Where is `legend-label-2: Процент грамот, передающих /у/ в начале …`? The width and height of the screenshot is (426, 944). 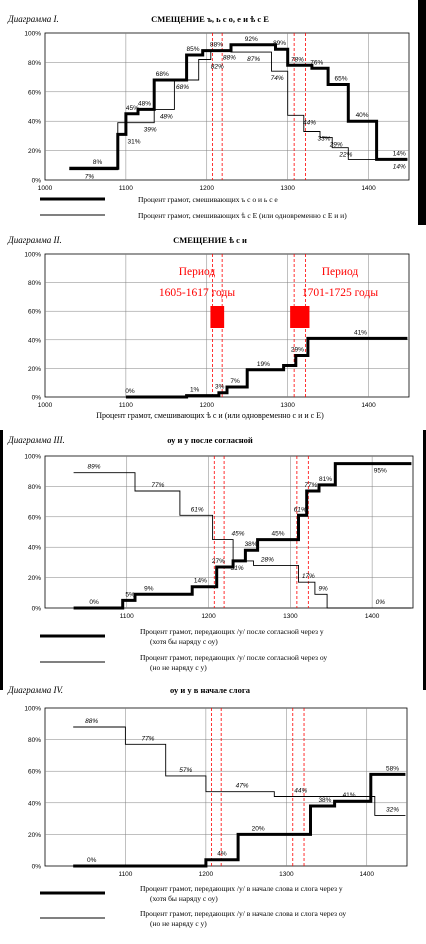
legend-label-2: Процент грамот, передающих /у/ в начале … is located at coordinates (243, 913).